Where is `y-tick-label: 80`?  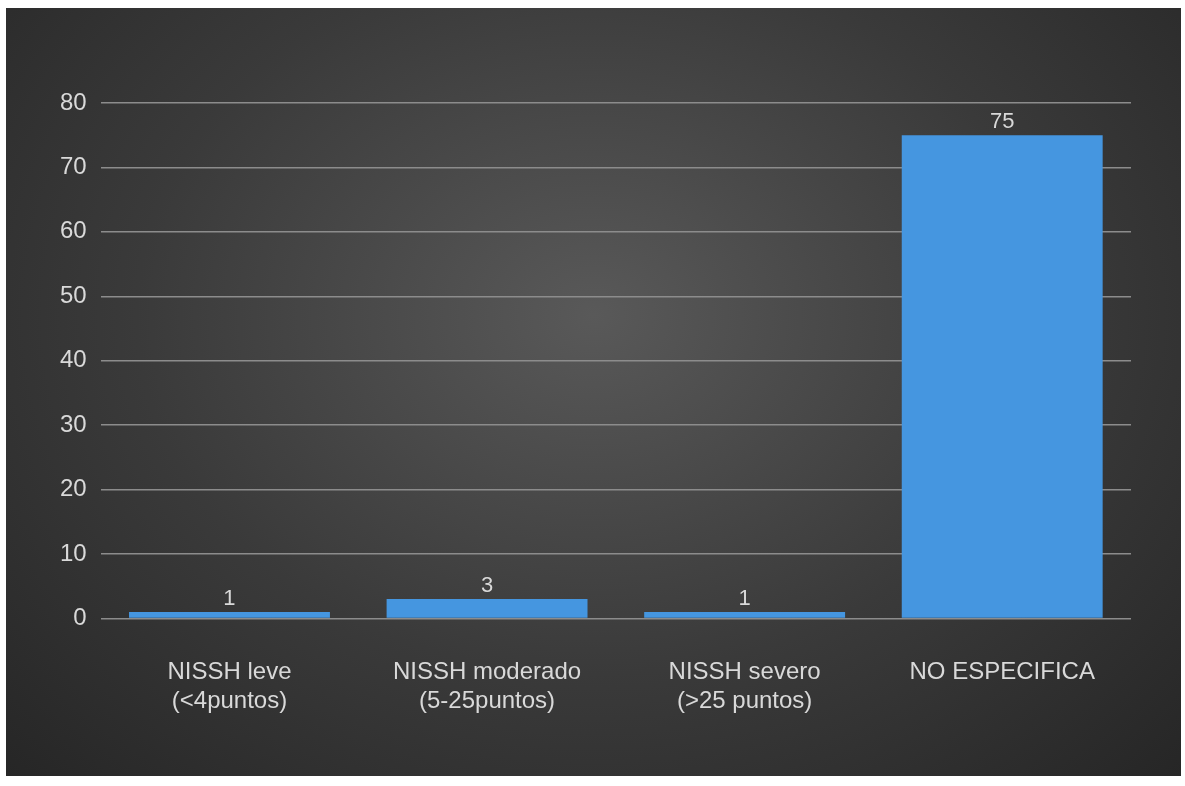 y-tick-label: 80 is located at coordinates (73, 101).